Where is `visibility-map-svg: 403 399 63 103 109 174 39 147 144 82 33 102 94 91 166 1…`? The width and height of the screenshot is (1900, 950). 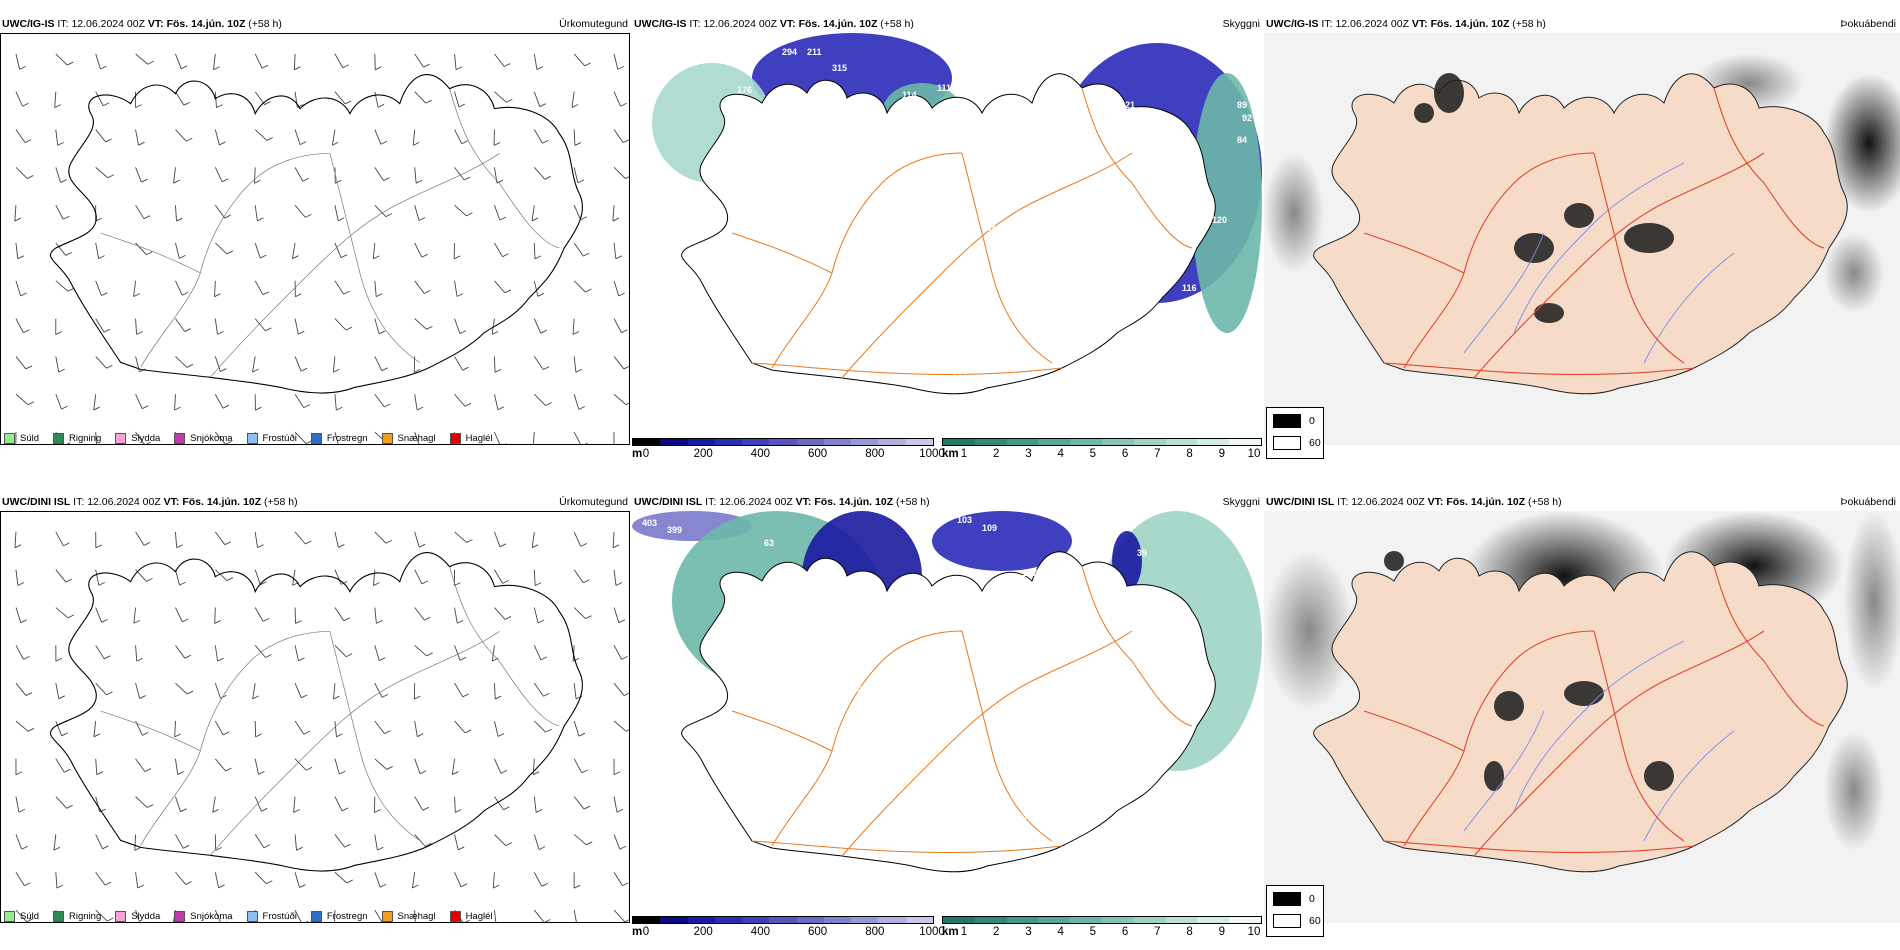 visibility-map-svg: 403 399 63 103 109 174 39 147 144 82 33 102 94 91 166 1… is located at coordinates (947, 692).